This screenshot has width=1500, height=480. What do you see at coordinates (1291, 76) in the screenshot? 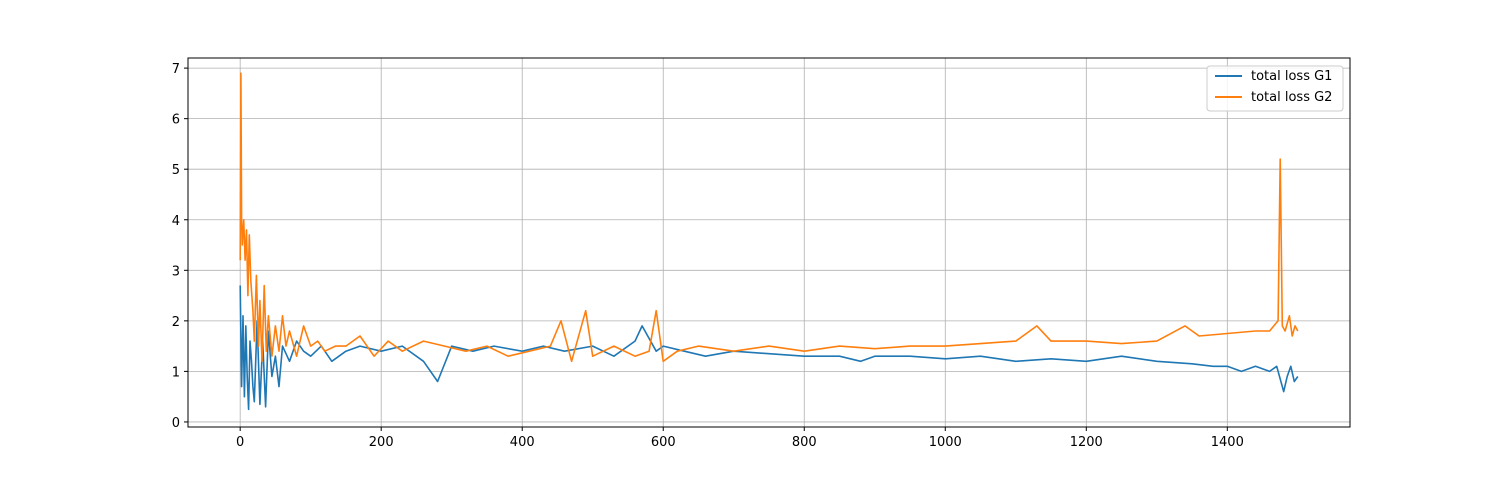
I see `legend-label-g1: total loss G1` at bounding box center [1291, 76].